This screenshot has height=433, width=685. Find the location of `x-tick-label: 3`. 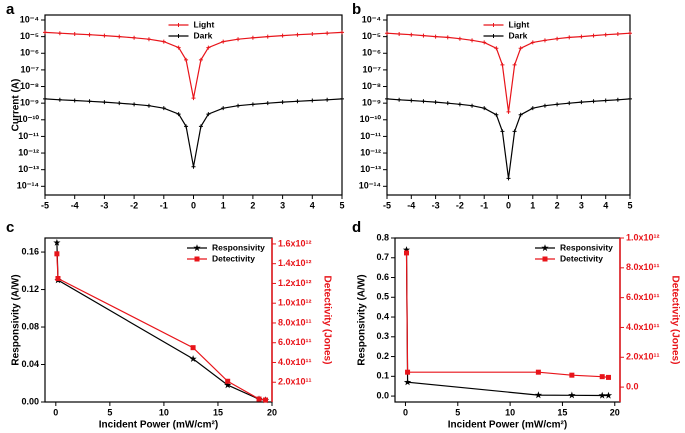

x-tick-label: 3 is located at coordinates (282, 205).